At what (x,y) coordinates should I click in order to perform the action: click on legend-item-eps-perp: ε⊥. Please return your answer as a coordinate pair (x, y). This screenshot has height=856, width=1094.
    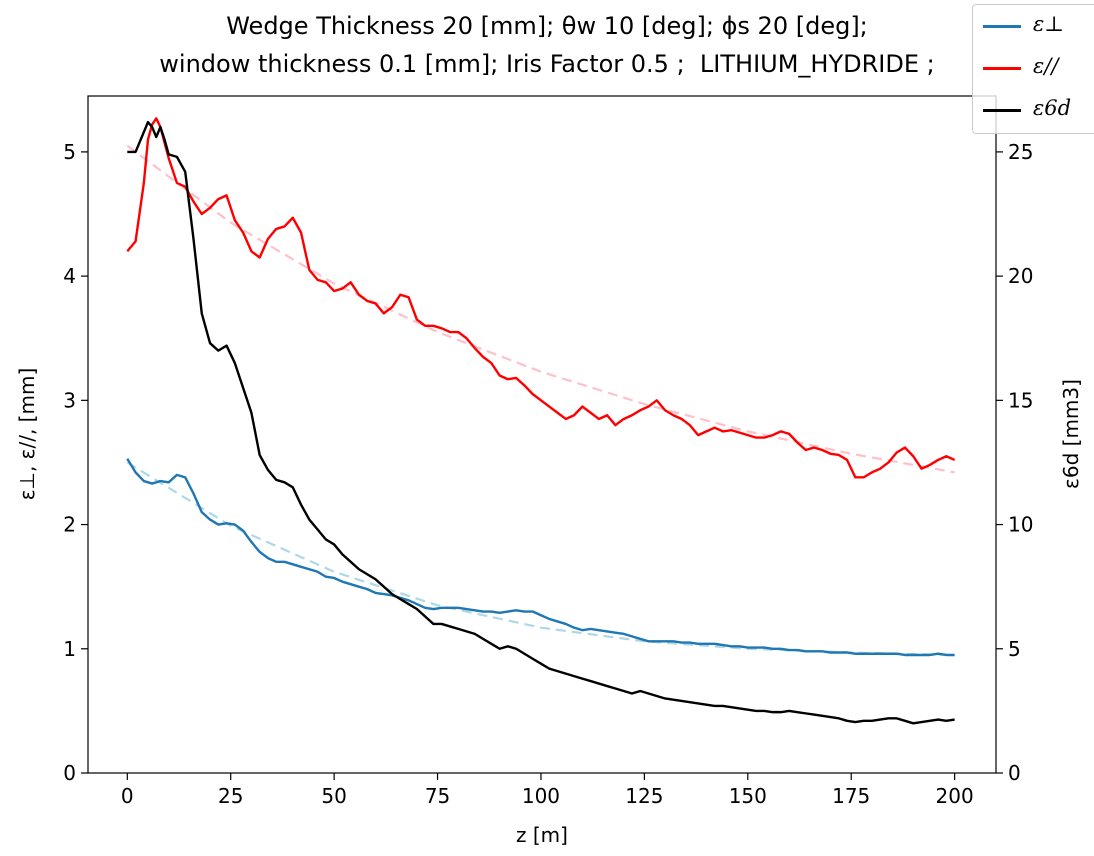
    Looking at the image, I should click on (1033, 27).